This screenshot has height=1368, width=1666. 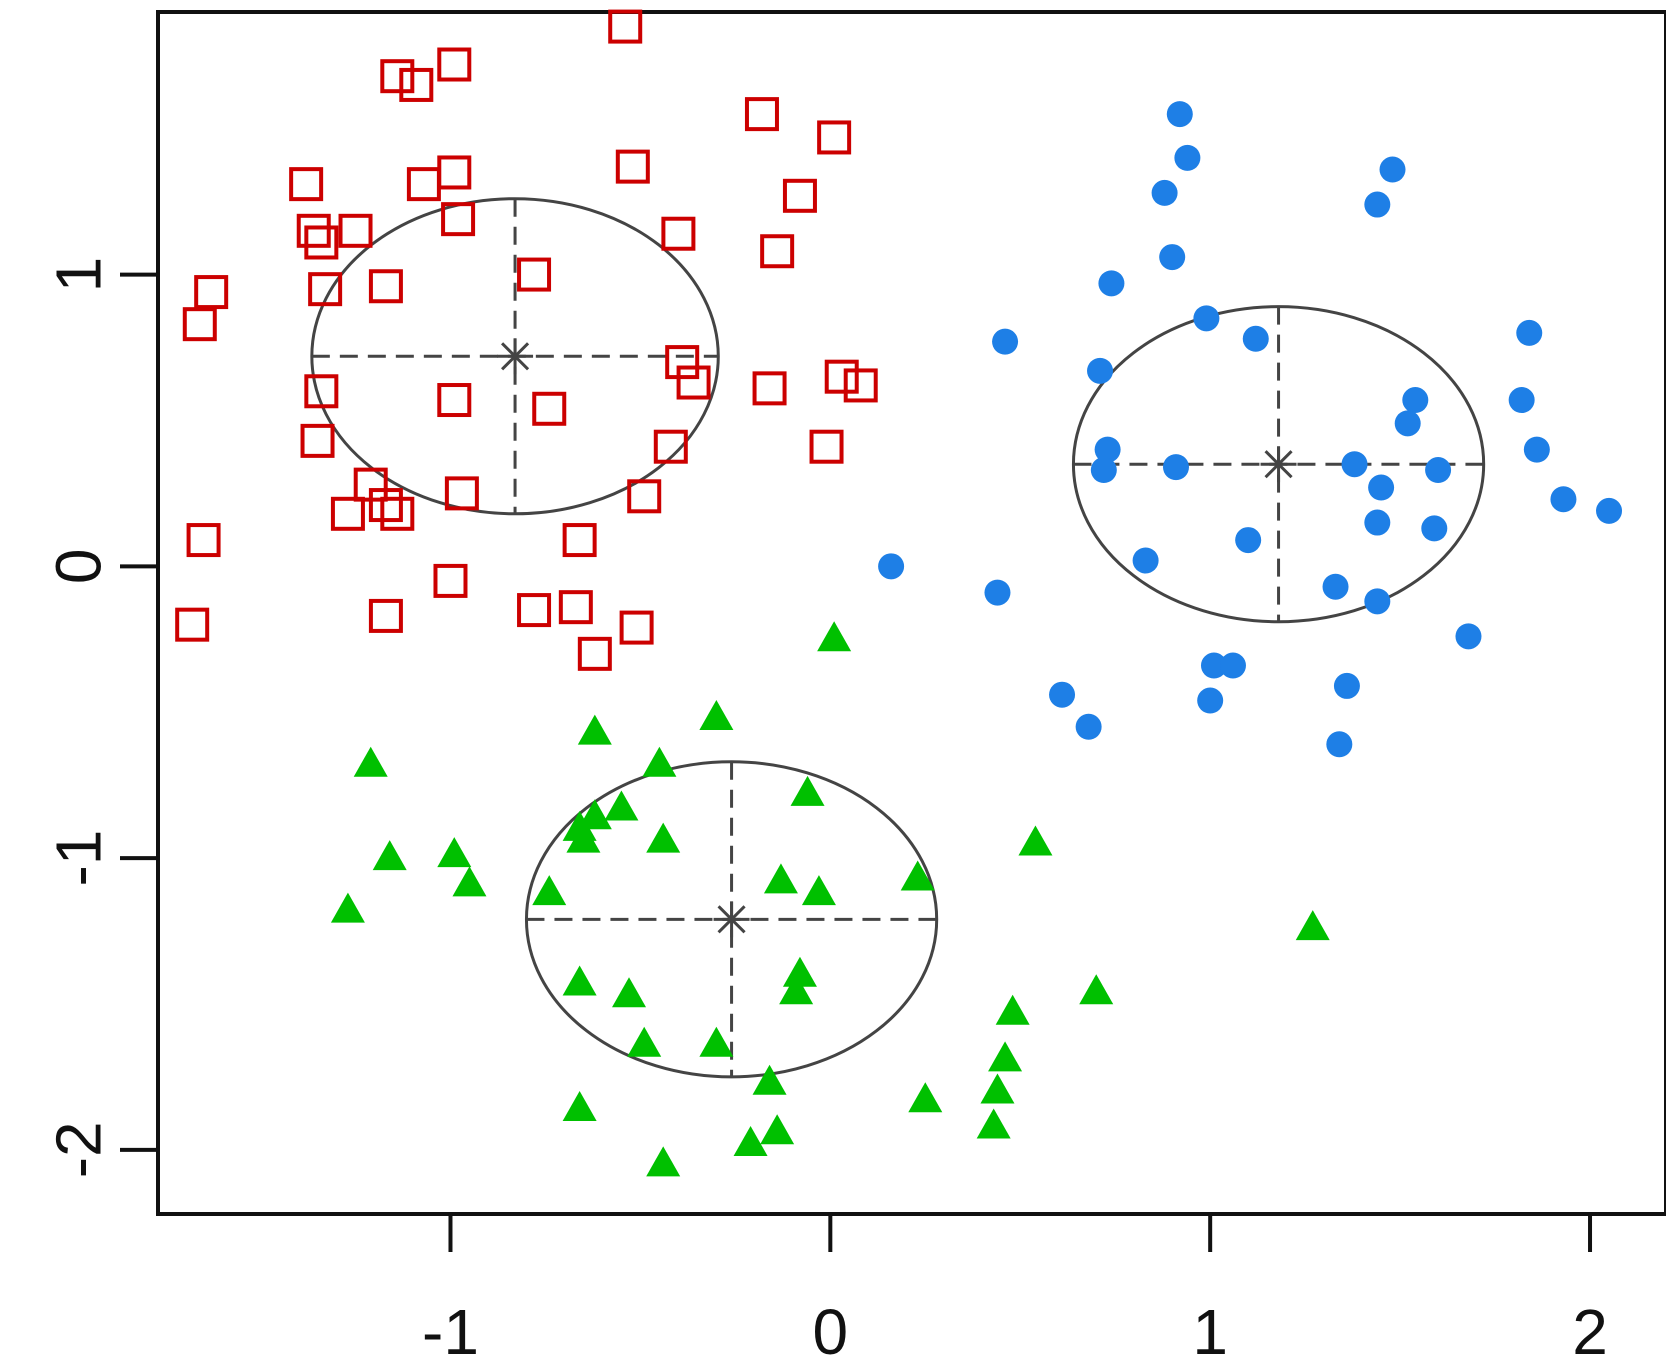 What do you see at coordinates (1590, 1332) in the screenshot?
I see `x-tick-label: 2` at bounding box center [1590, 1332].